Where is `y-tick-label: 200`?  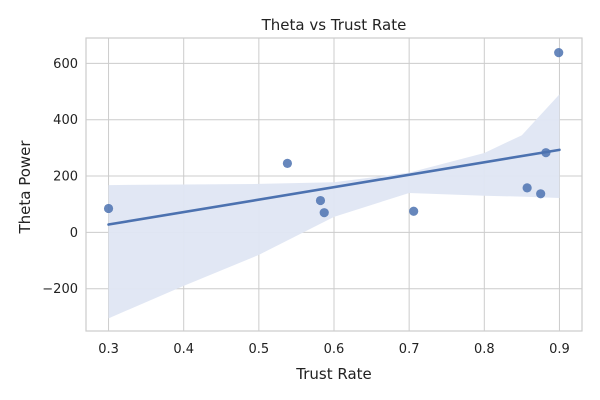 y-tick-label: 200 is located at coordinates (65, 177).